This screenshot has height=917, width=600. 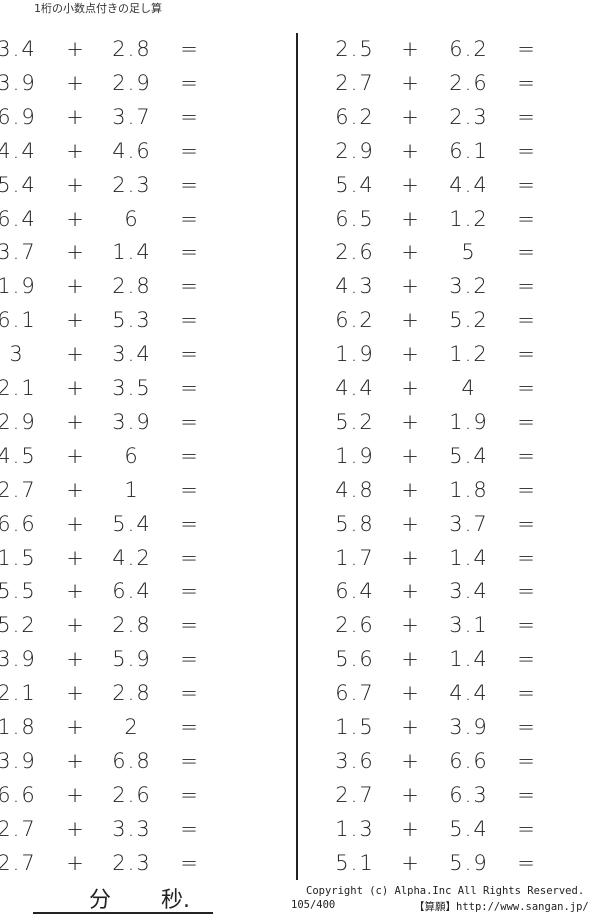 What do you see at coordinates (300, 117) in the screenshot?
I see `problem-row: 6.2 +2.3 =` at bounding box center [300, 117].